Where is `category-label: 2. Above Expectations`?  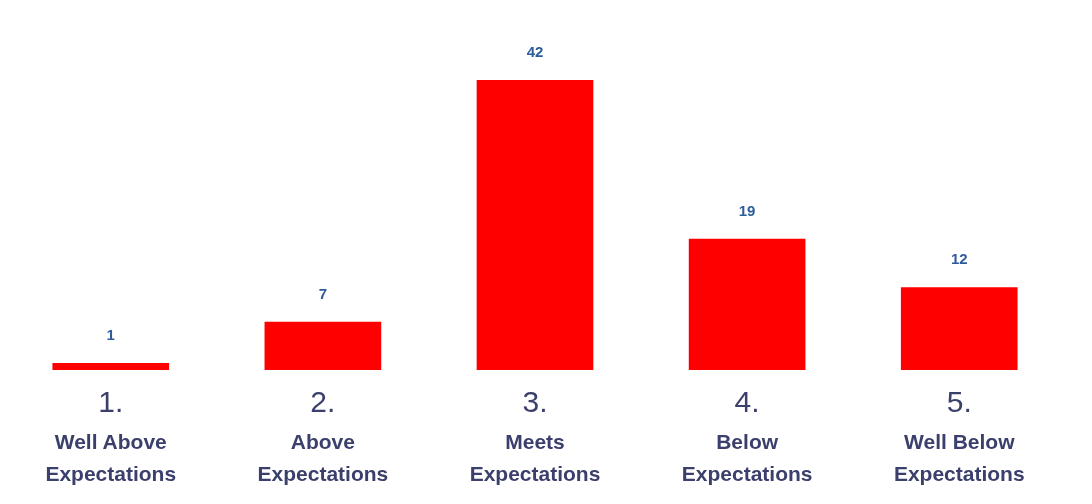
category-label: 2. Above Expectations is located at coordinates (323, 435).